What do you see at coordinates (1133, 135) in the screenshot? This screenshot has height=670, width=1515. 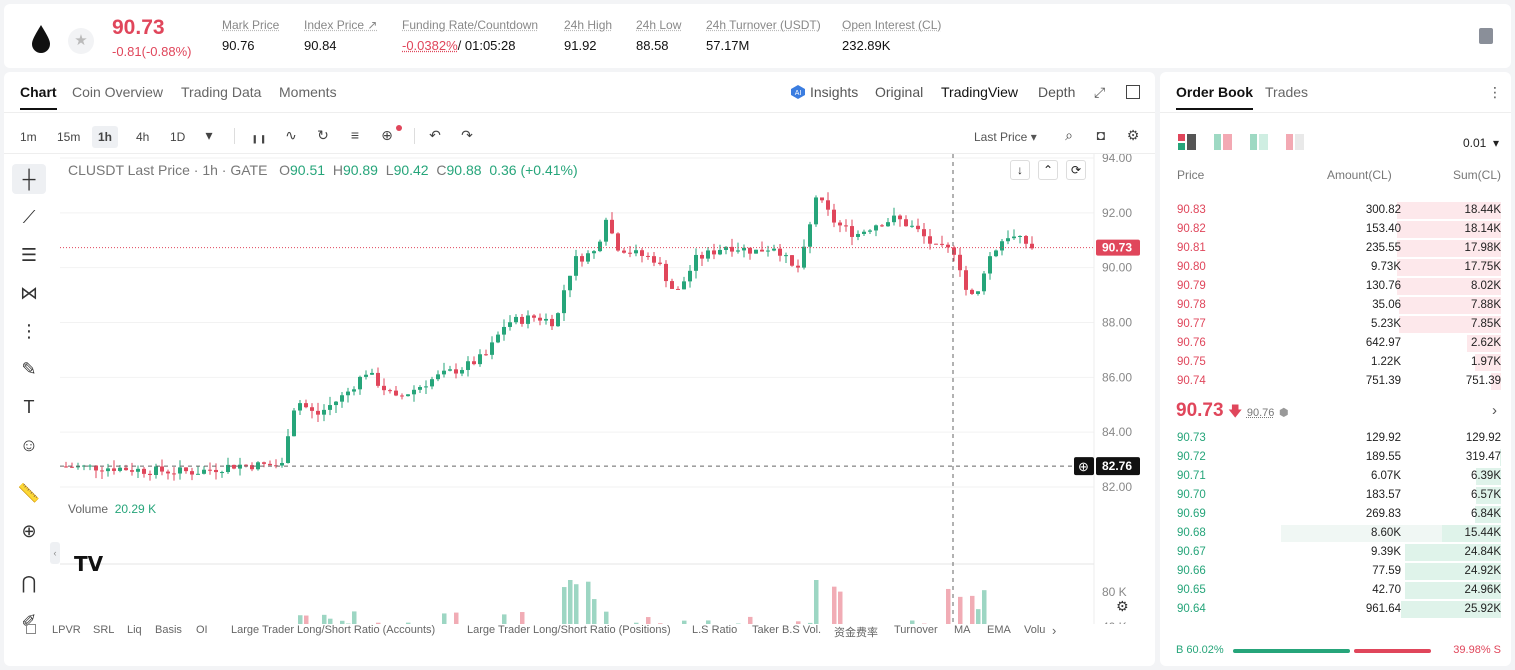 I see `settings-gear-icon: ⚙` at bounding box center [1133, 135].